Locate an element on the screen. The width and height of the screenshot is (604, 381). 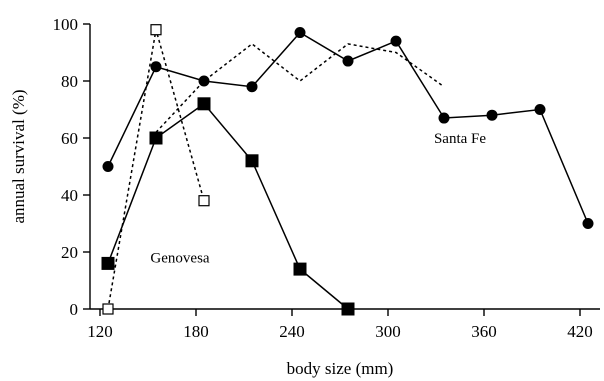
series-line is located at coordinates (300, 87).